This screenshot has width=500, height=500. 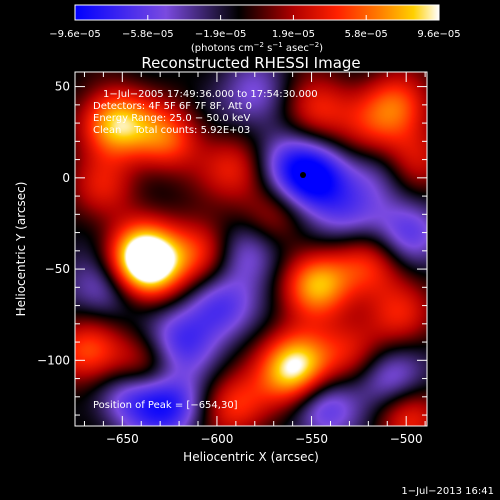 What do you see at coordinates (171, 130) in the screenshot?
I see `annotation-counts: Clean Total counts: 5.92E+03` at bounding box center [171, 130].